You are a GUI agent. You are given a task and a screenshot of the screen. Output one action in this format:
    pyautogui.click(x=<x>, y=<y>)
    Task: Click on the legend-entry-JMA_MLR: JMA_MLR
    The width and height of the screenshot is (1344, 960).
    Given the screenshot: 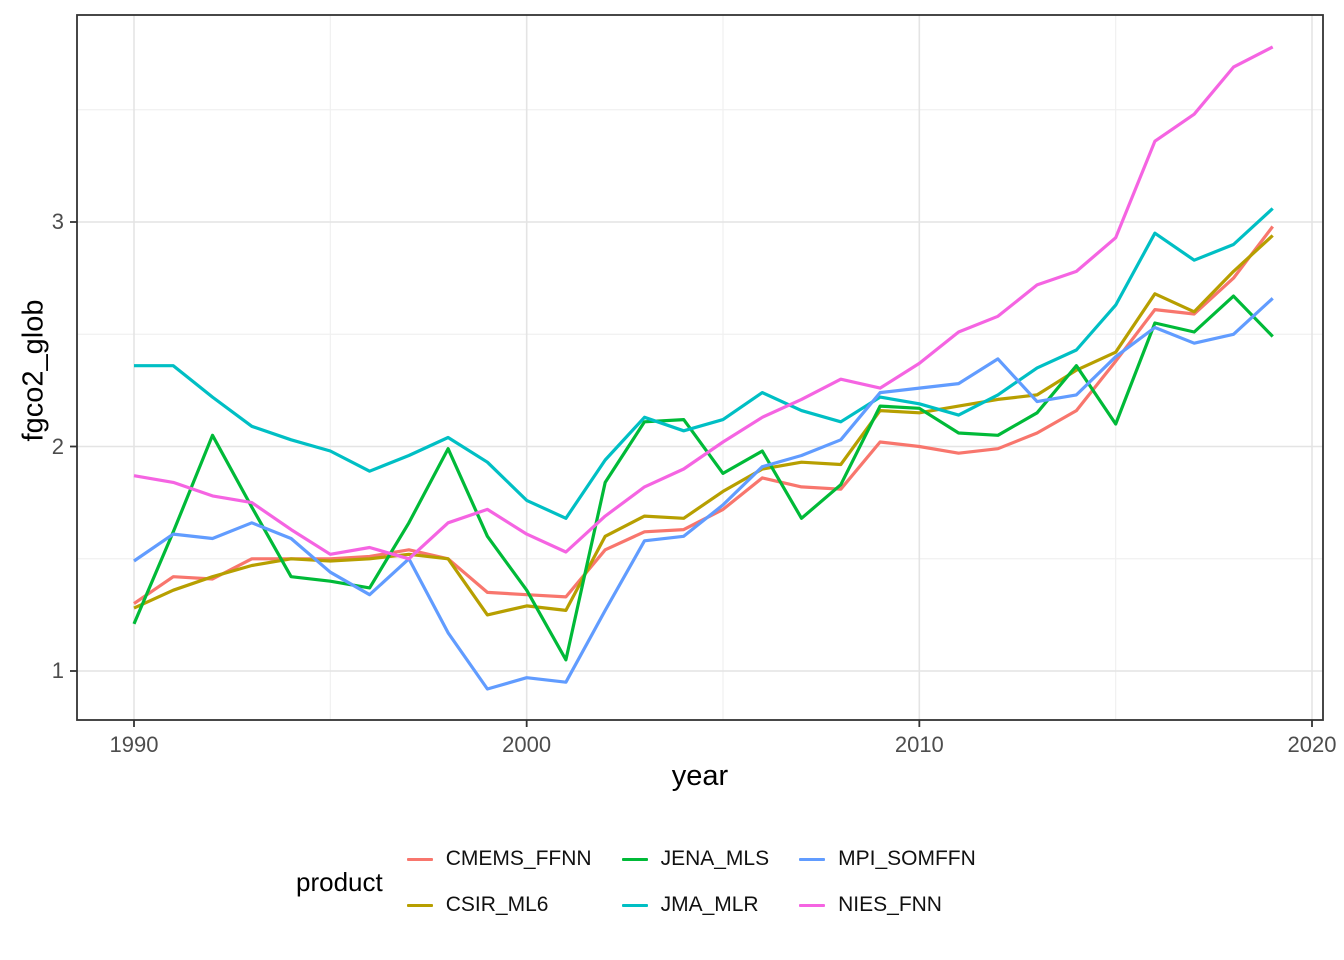 What is the action you would take?
    pyautogui.click(x=695, y=905)
    